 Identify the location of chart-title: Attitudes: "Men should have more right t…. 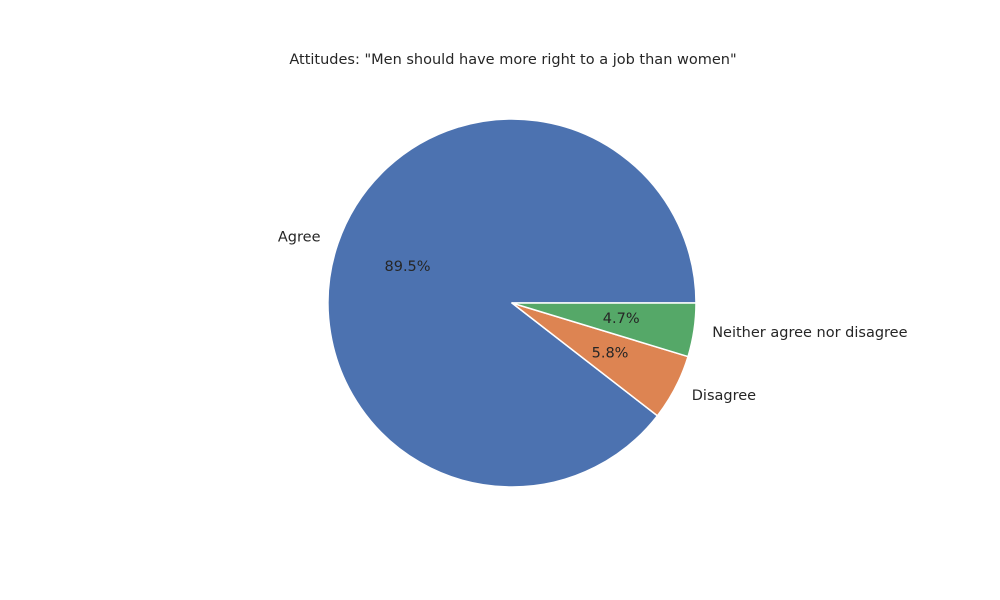
(512, 60).